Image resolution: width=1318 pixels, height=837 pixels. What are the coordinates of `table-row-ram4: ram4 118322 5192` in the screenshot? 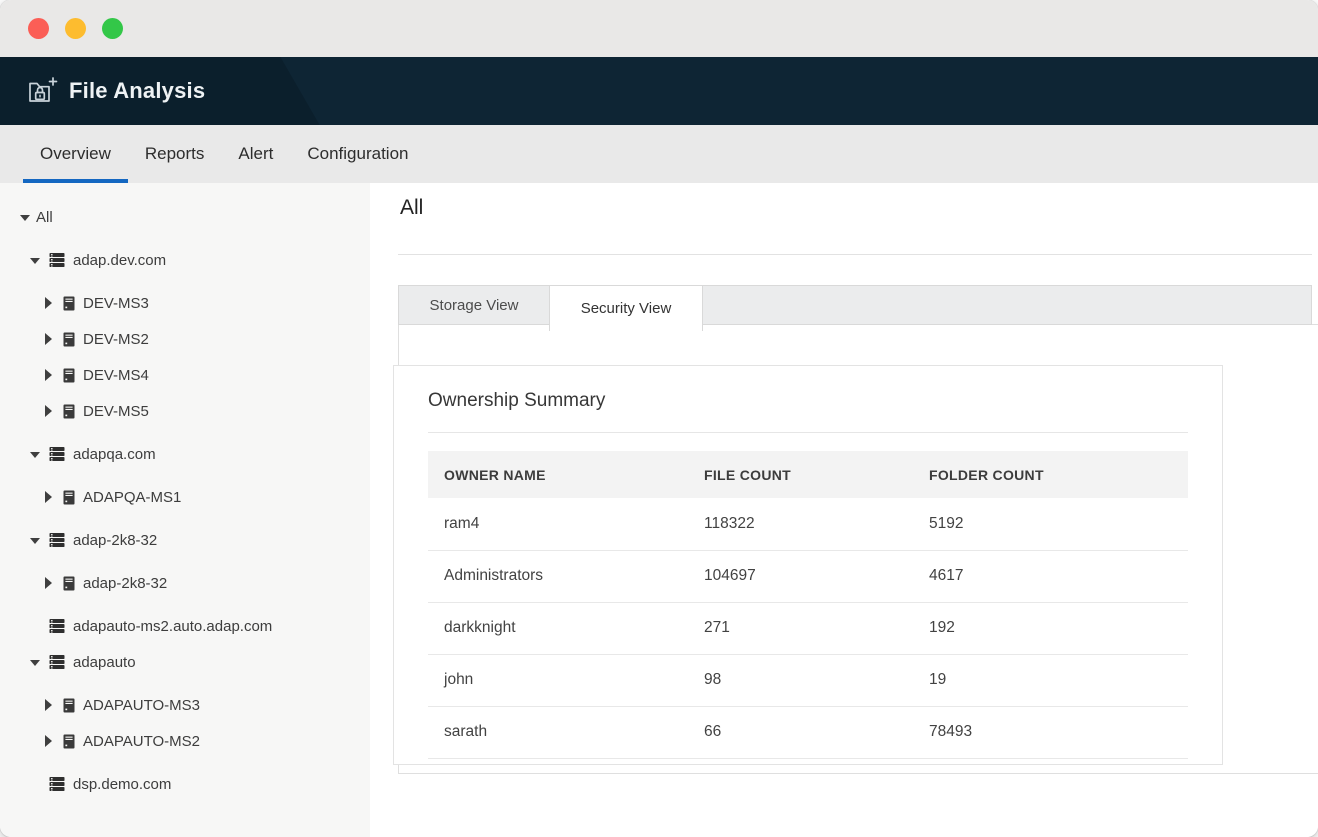 It's located at (808, 524).